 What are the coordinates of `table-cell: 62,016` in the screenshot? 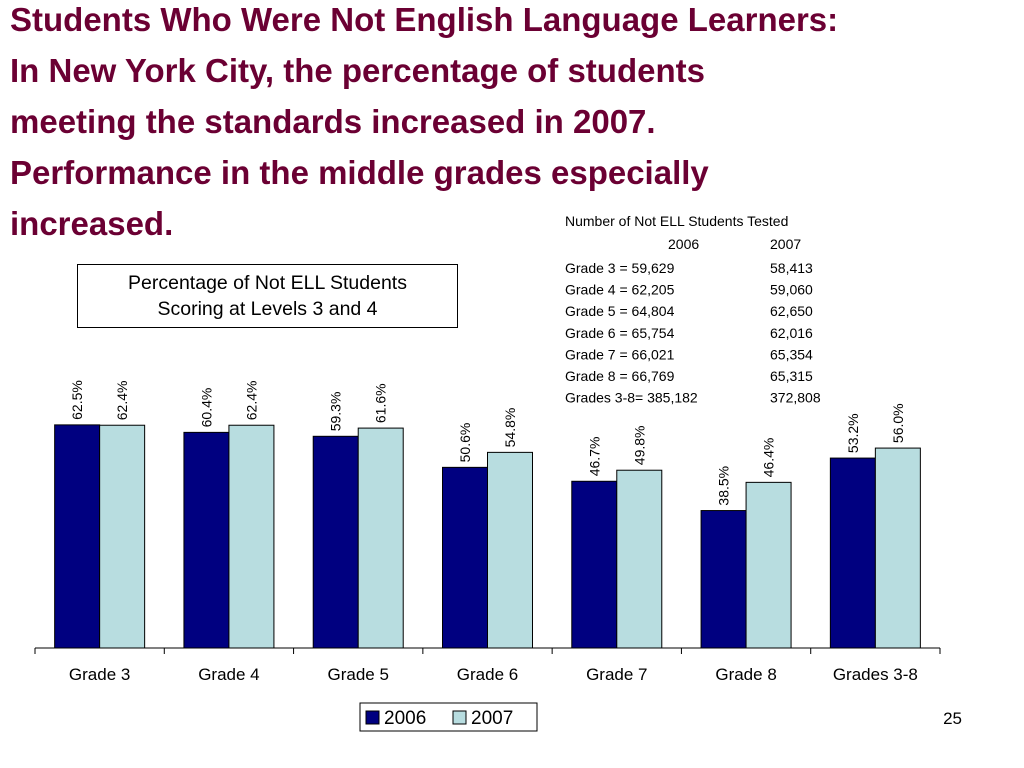 It's located at (791, 333).